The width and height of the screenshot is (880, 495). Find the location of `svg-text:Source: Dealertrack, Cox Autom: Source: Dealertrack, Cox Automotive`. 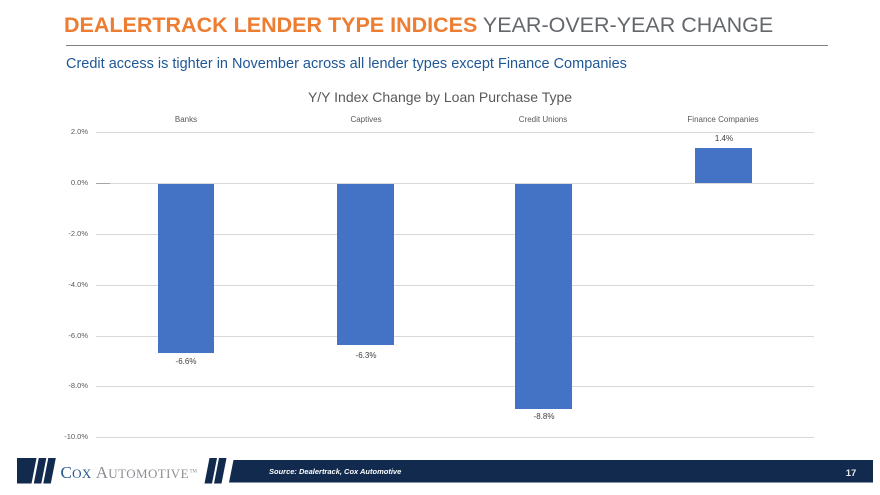

svg-text:Source: Dealertrack, Cox Autom: Source: Dealertrack, Cox Automotive is located at coordinates (335, 471).